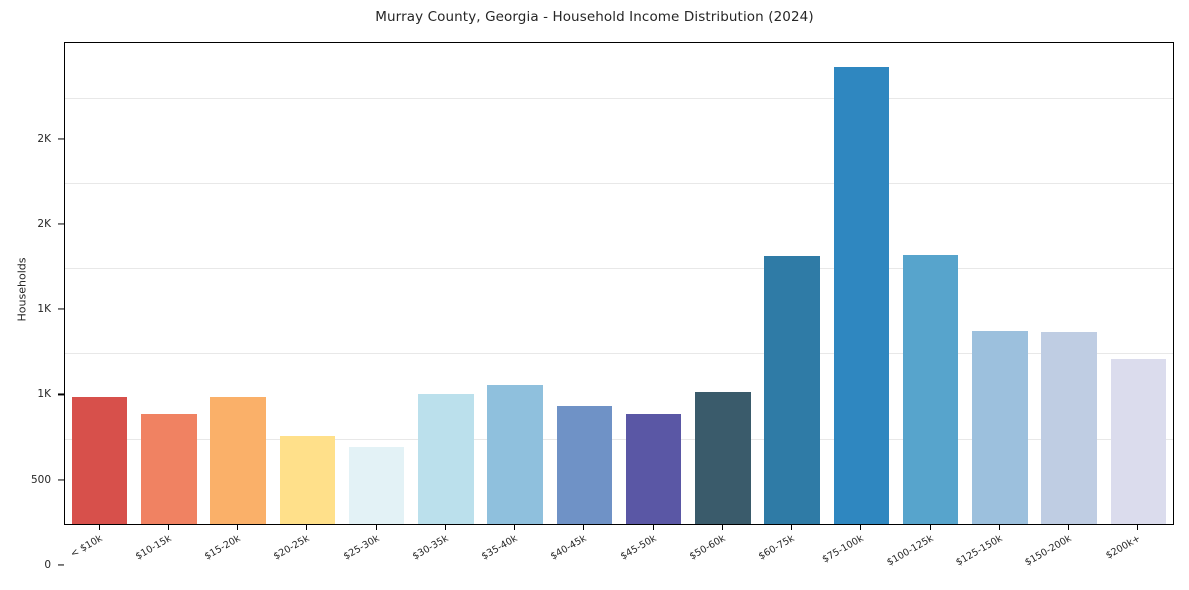 This screenshot has height=590, width=1189. Describe the element at coordinates (499, 548) in the screenshot. I see `x-tick-label: $35-40k` at that location.